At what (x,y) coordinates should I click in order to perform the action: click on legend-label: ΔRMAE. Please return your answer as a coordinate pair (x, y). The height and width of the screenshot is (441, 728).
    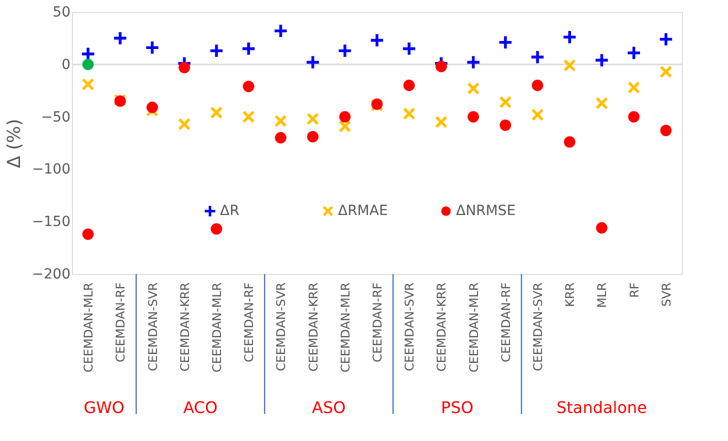
    Looking at the image, I should click on (363, 211).